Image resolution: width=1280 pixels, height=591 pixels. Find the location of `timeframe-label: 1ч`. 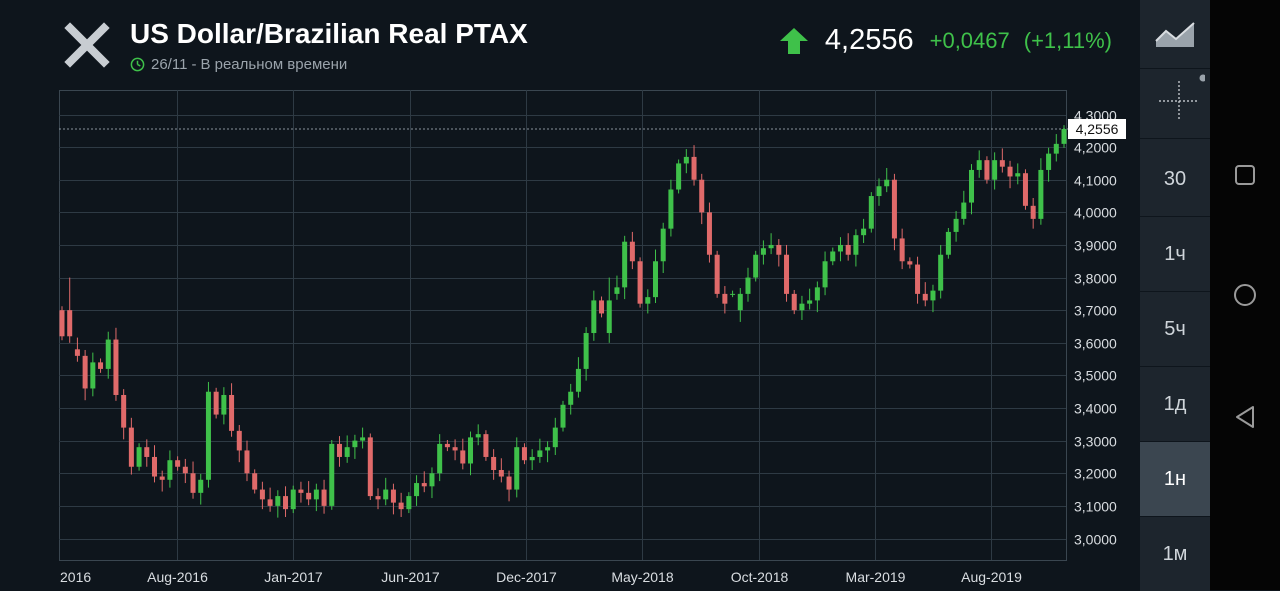

timeframe-label: 1ч is located at coordinates (1175, 253).